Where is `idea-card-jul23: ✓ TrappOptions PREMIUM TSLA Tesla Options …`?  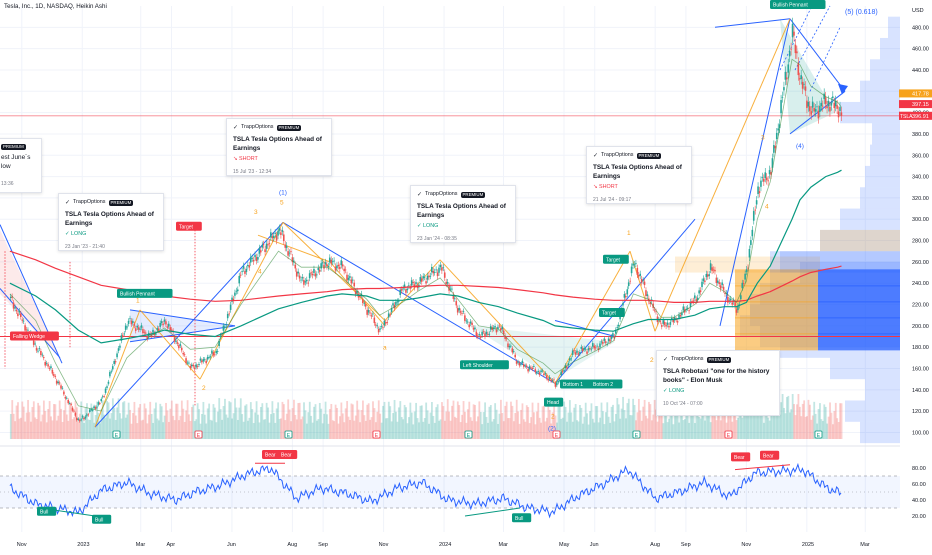 idea-card-jul23: ✓ TrappOptions PREMIUM TSLA Tesla Options … is located at coordinates (279, 147).